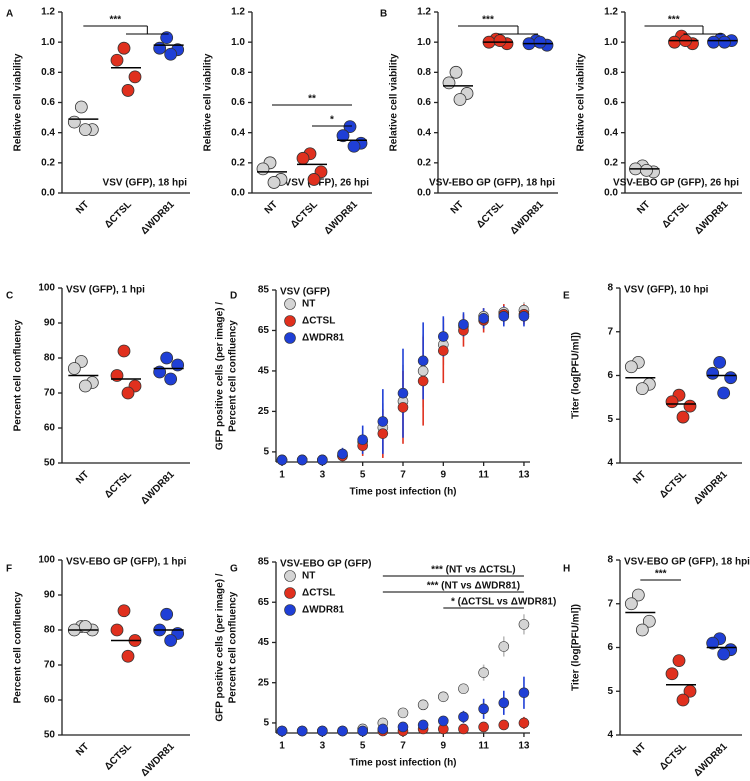 This screenshot has width=750, height=781. I want to click on panel-note: VSV-EBO GP (GFP), so click(326, 564).